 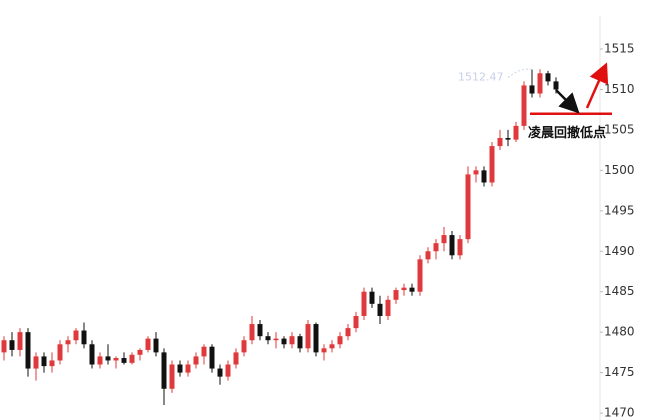 I want to click on support-label: 凌晨回撤低点, so click(x=567, y=133).